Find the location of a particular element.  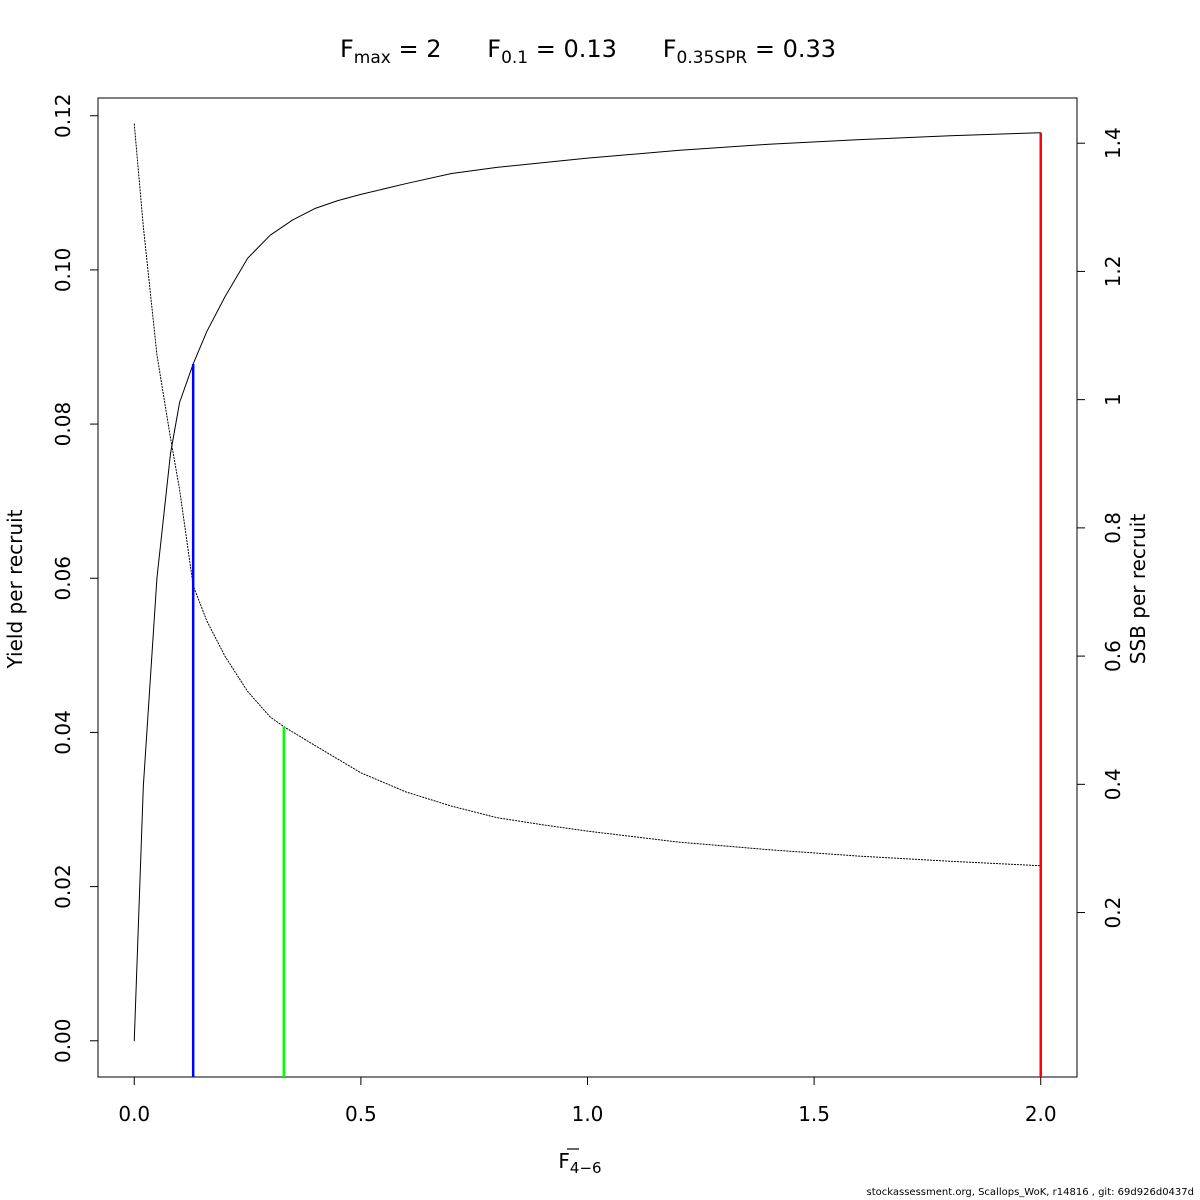

title-f01-sub: 0.1 is located at coordinates (514, 58).